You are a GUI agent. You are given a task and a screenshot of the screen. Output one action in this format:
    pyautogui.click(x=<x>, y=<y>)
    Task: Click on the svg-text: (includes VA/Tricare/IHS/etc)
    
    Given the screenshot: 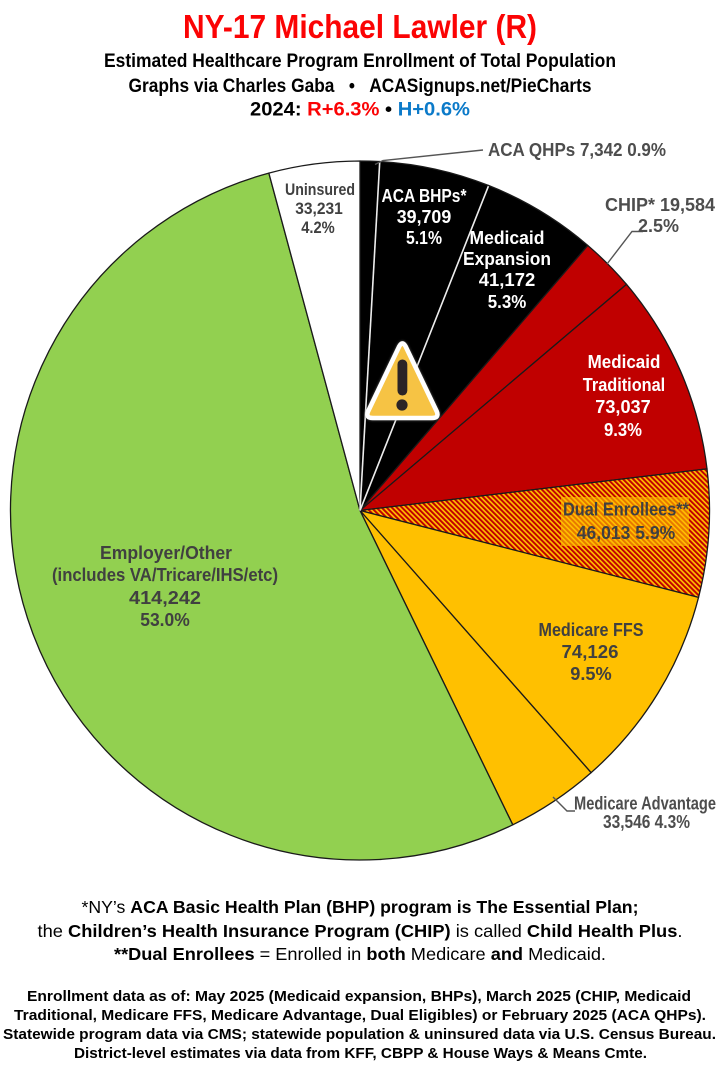 What is the action you would take?
    pyautogui.click(x=165, y=575)
    